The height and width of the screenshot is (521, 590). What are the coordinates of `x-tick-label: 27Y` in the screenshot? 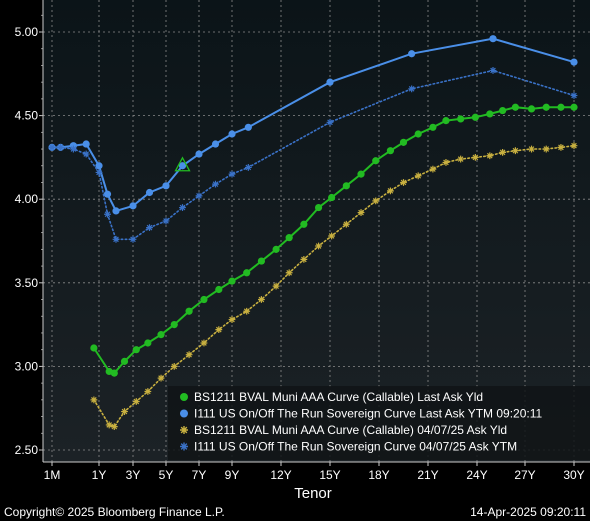 It's located at (524, 475).